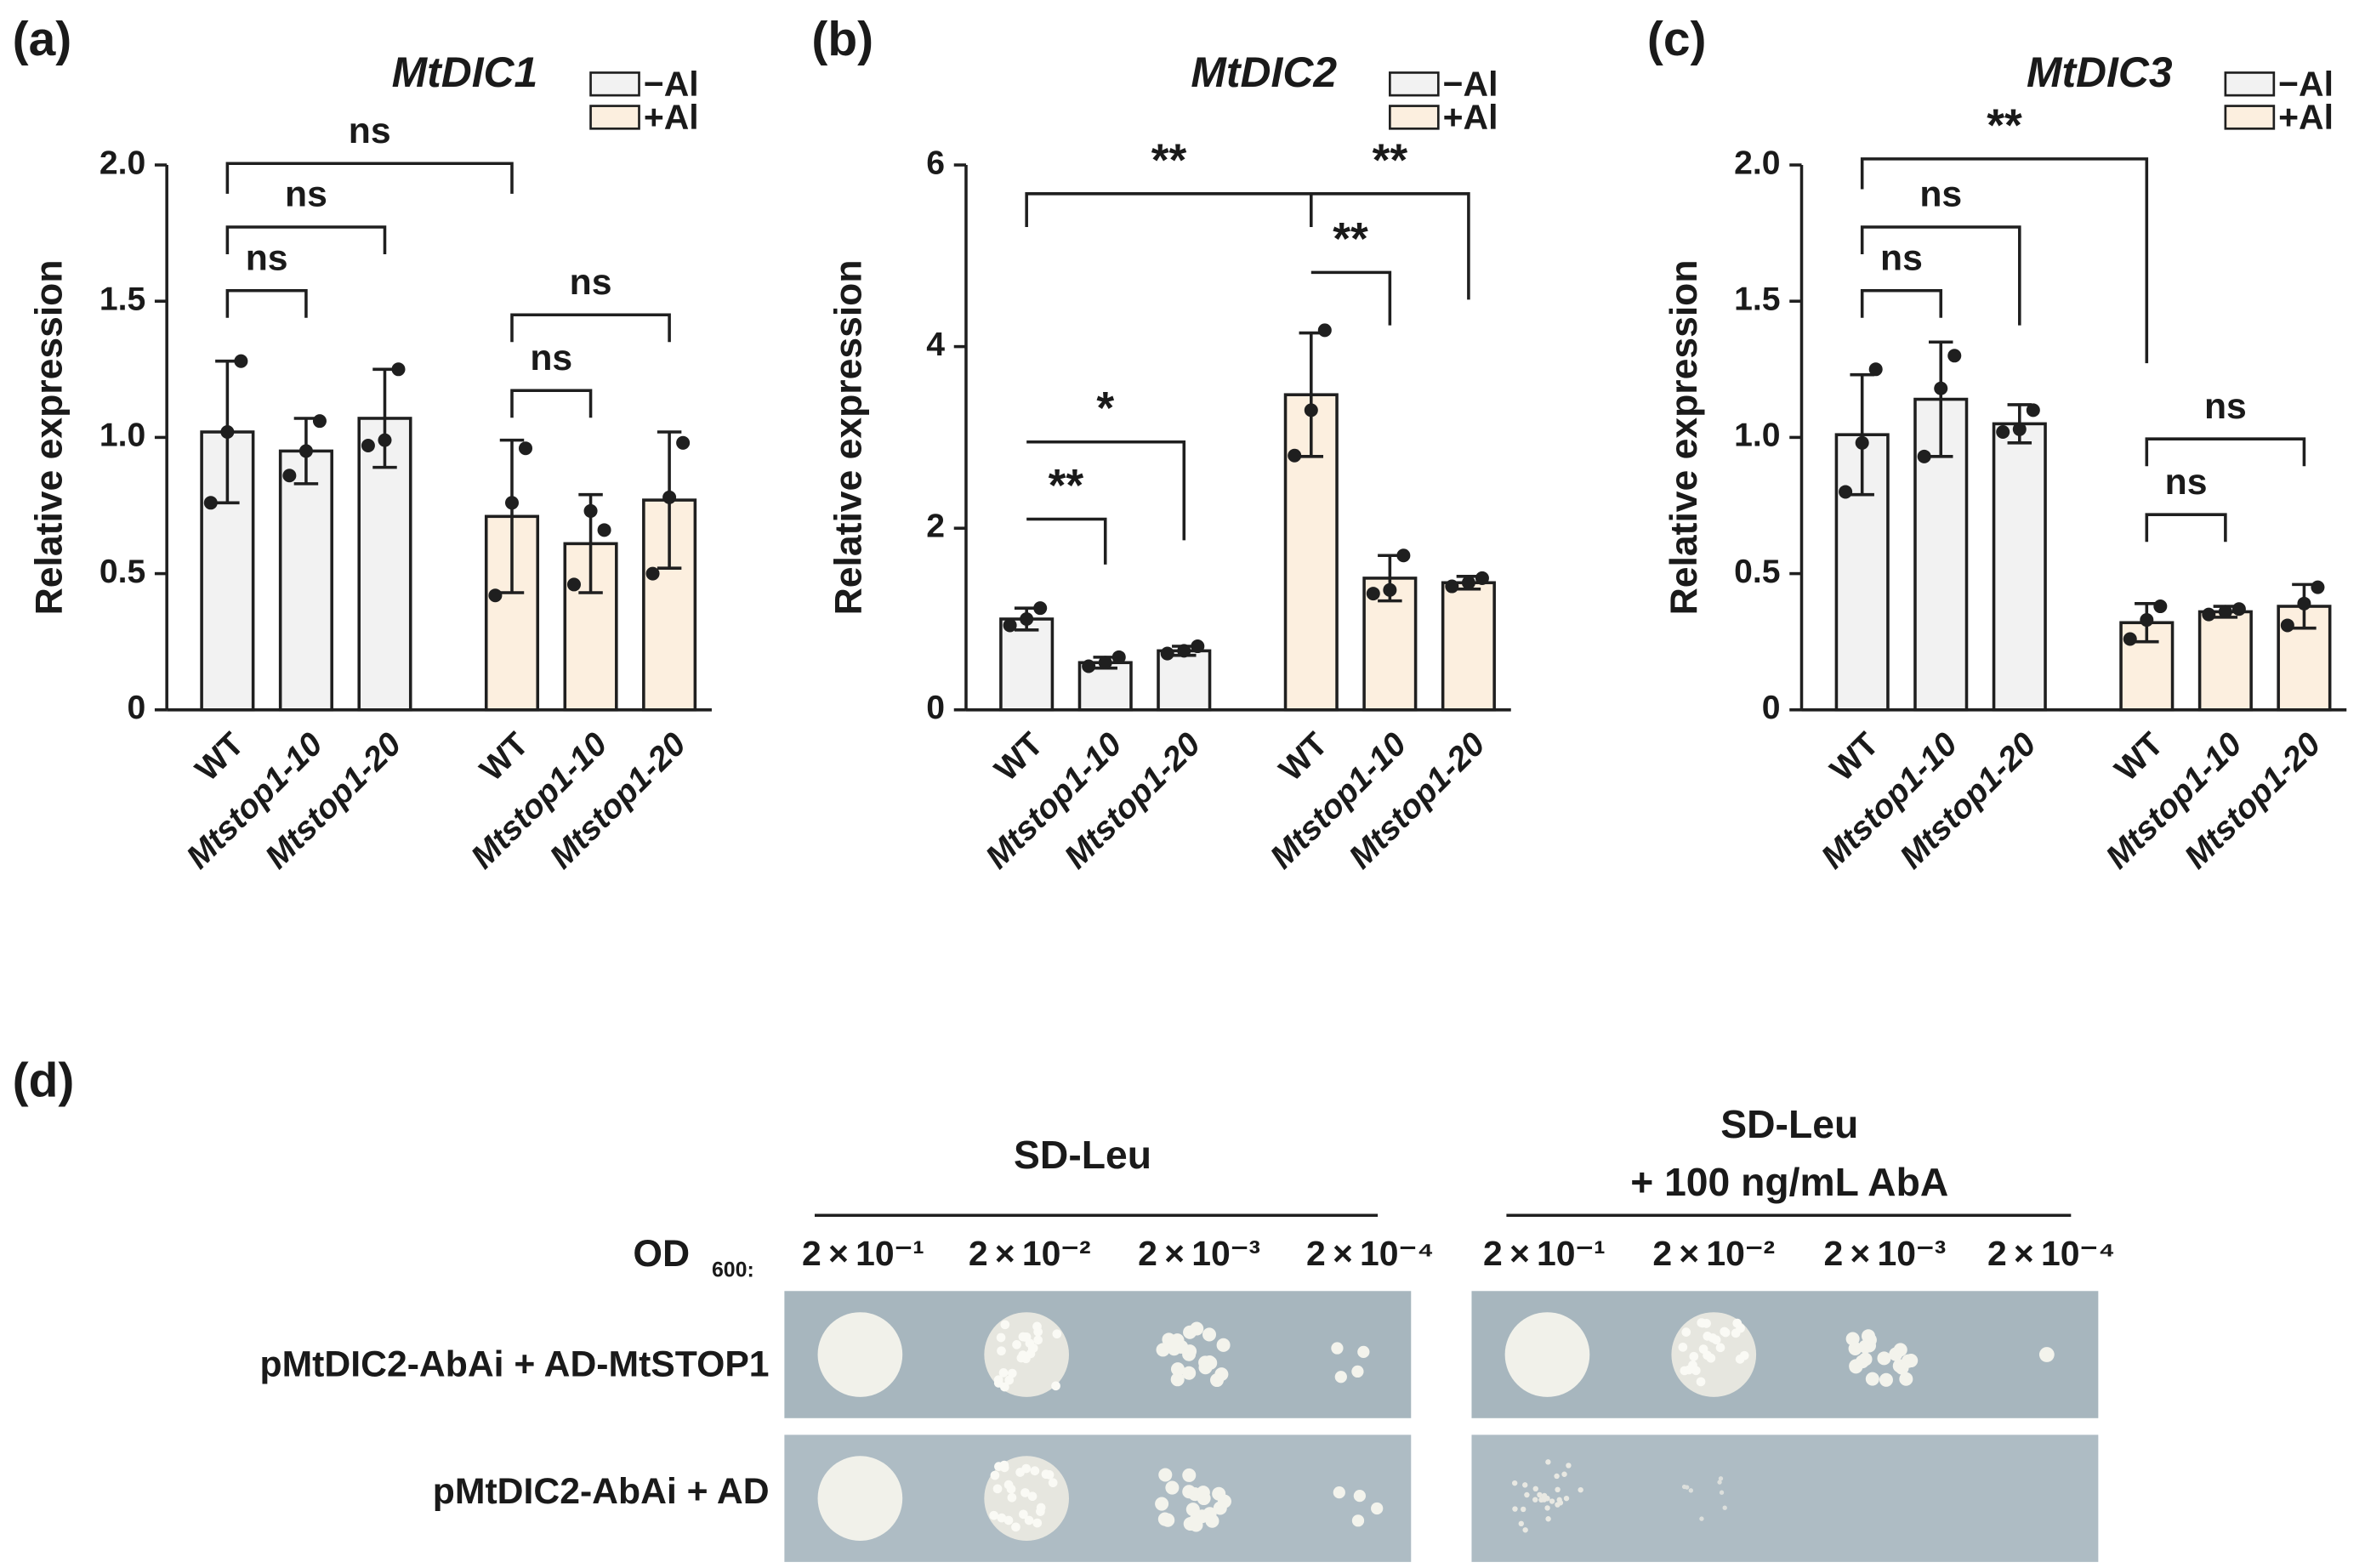  What do you see at coordinates (1470, 116) in the screenshot?
I see `legend-label: +Al` at bounding box center [1470, 116].